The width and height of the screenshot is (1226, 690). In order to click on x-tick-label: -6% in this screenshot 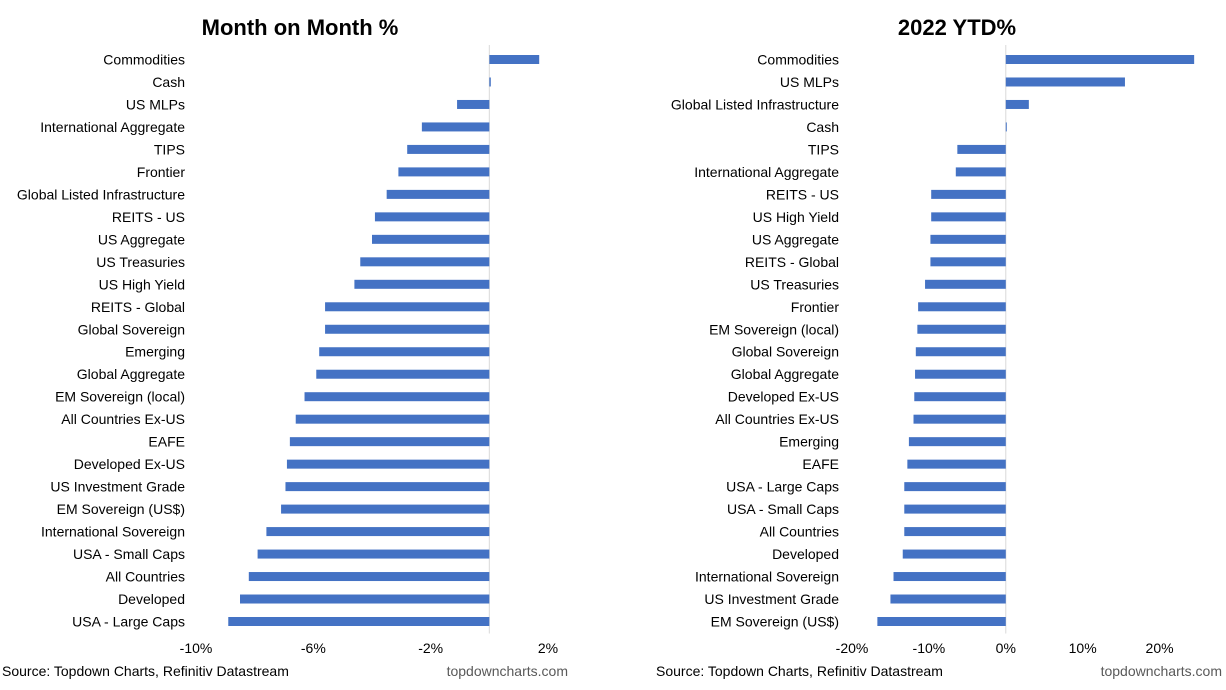, I will do `click(313, 648)`.